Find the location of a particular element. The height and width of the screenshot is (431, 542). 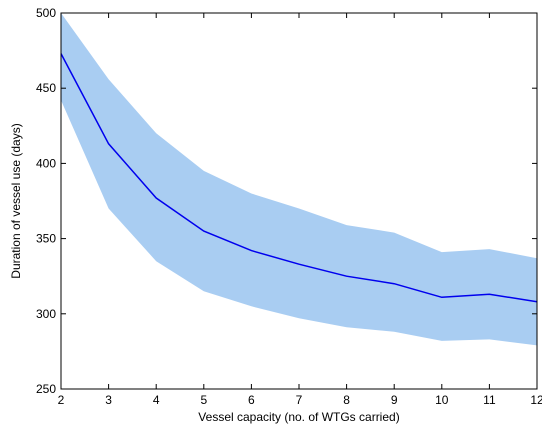

y-tick-label: 300 is located at coordinates (46, 314).